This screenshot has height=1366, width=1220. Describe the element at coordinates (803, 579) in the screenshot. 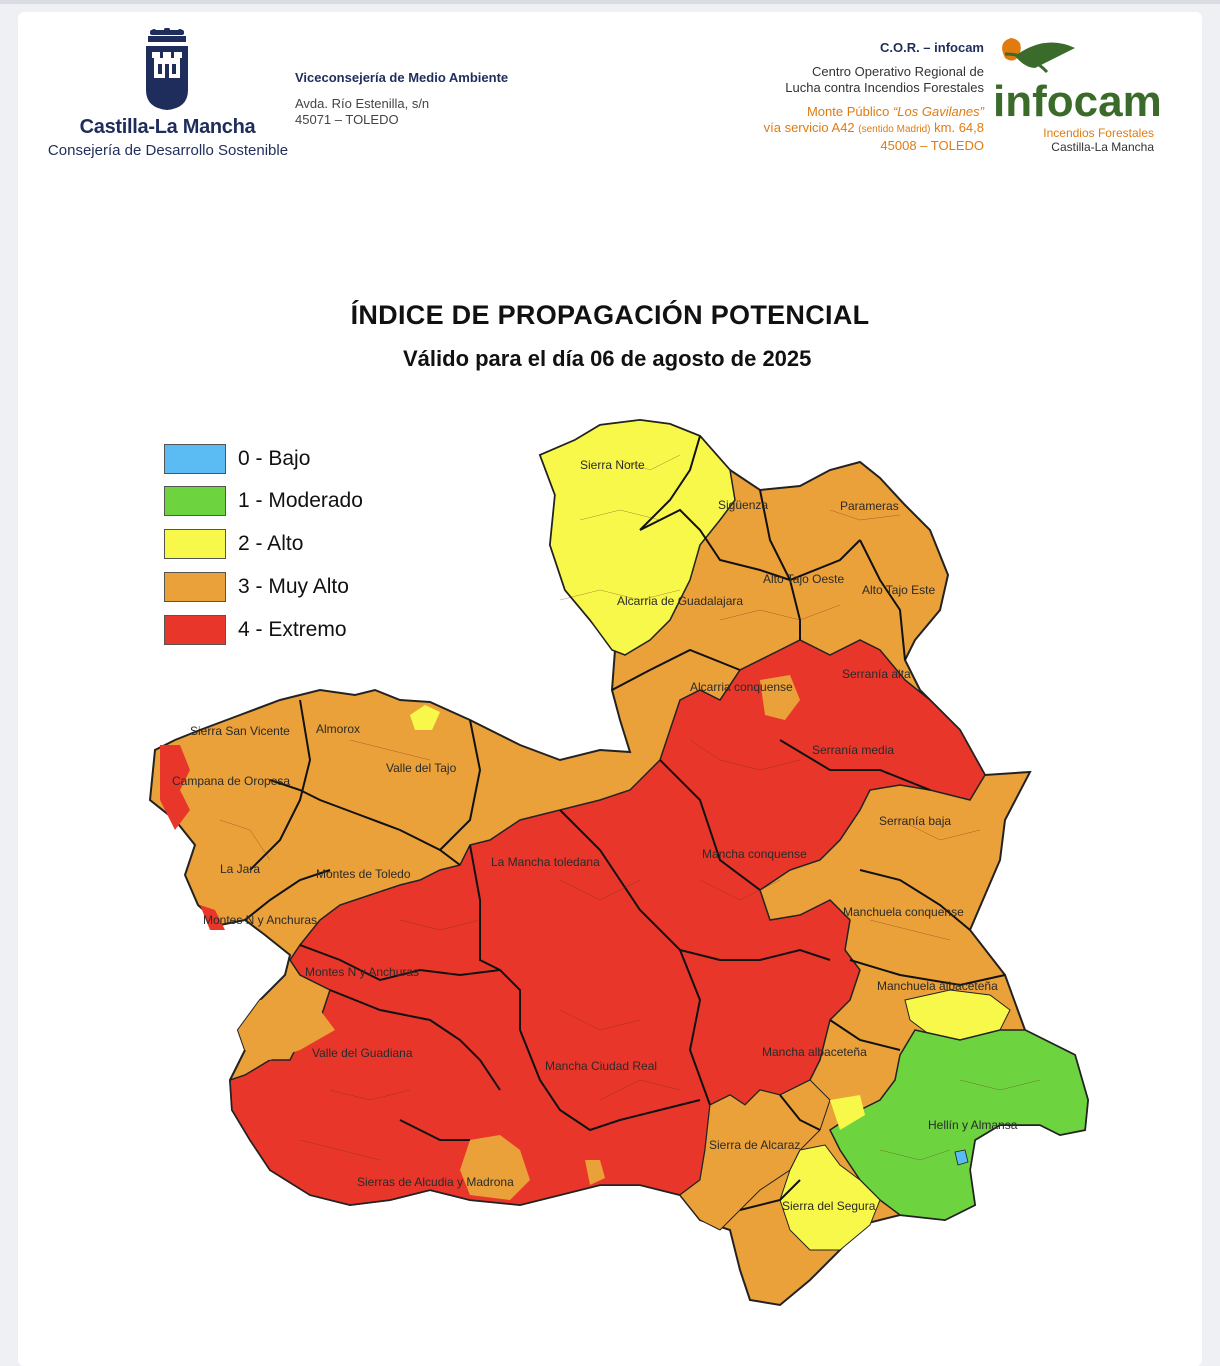

I see `map-label: Alto Tajo Oeste` at that location.